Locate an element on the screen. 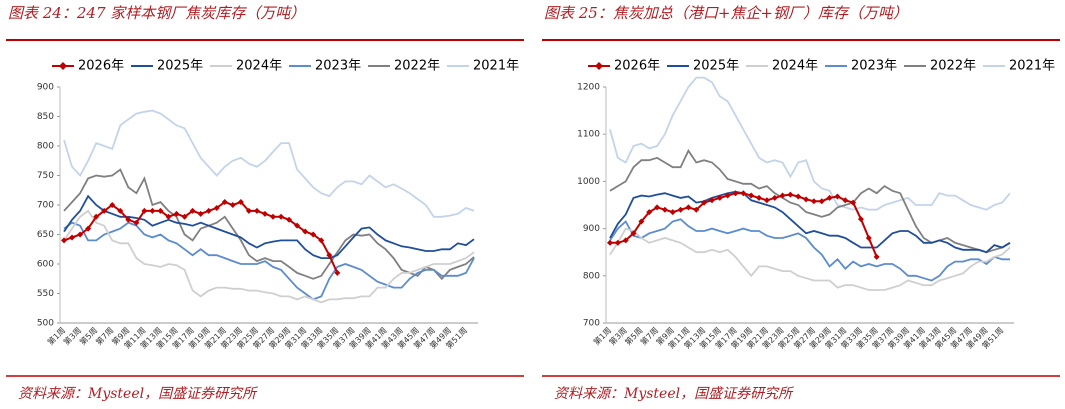  y-tick-label: 1100 is located at coordinates (588, 135).